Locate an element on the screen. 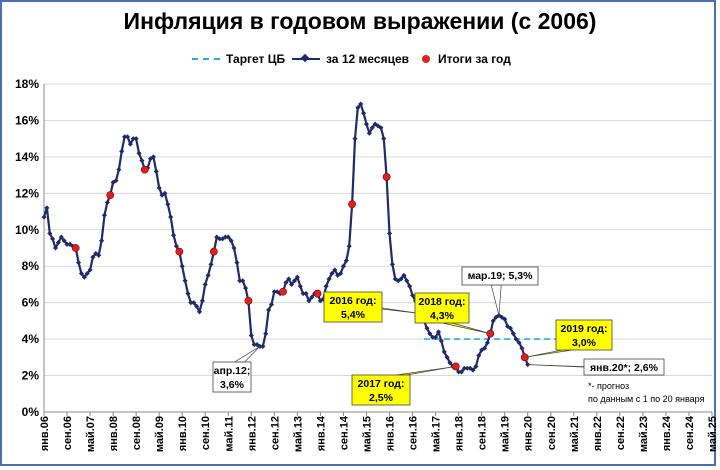 The height and width of the screenshot is (470, 720). x-tick-label: сен.22 is located at coordinates (621, 433).